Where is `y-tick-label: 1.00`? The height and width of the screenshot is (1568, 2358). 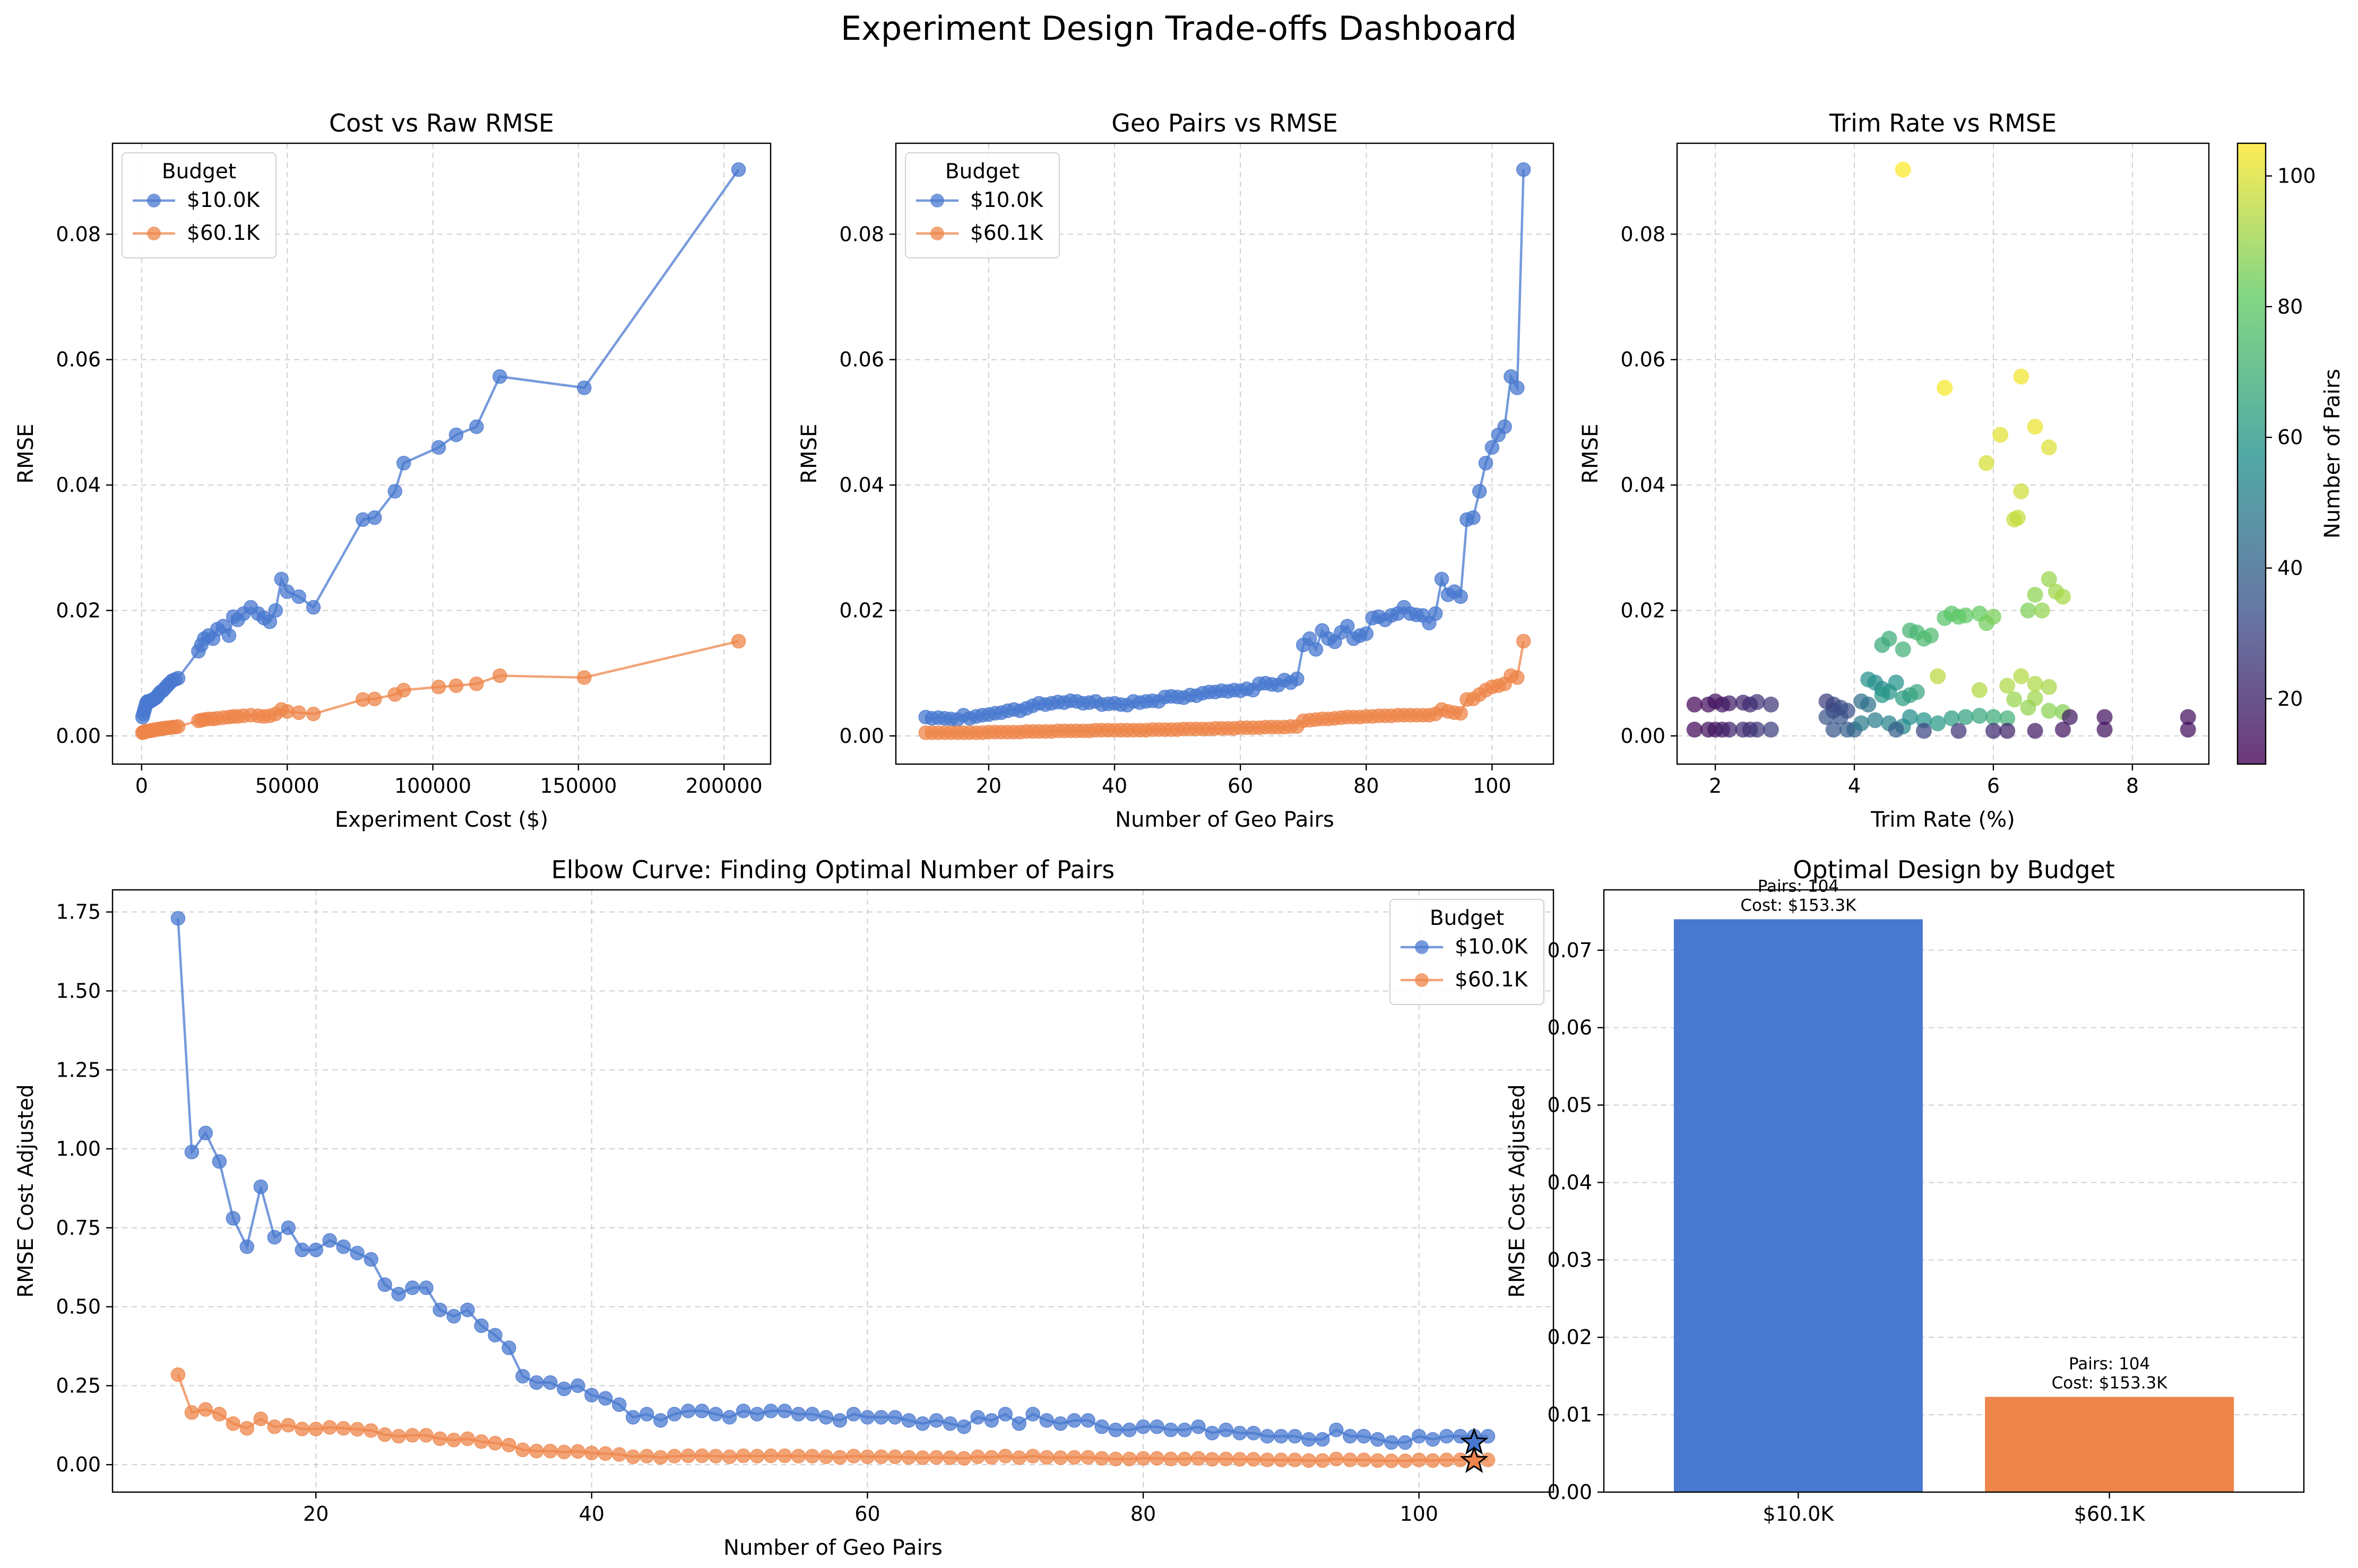
y-tick-label: 1.00 is located at coordinates (78, 1148).